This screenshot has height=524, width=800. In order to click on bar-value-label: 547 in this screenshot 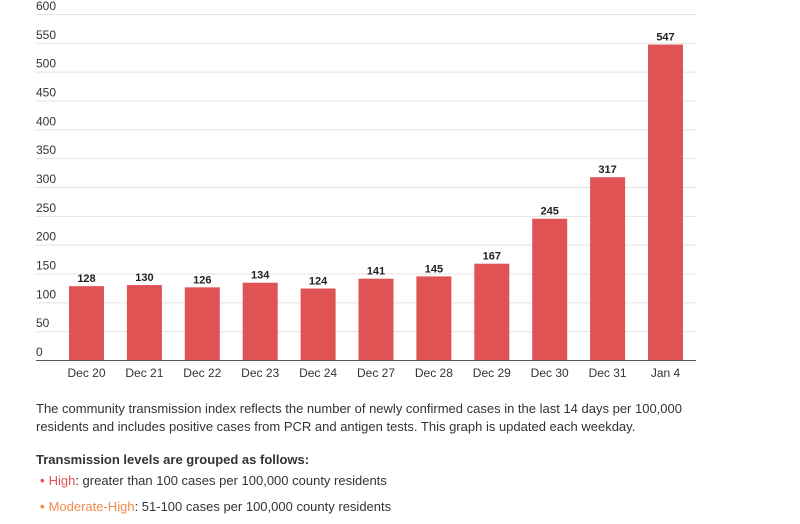, I will do `click(665, 38)`.